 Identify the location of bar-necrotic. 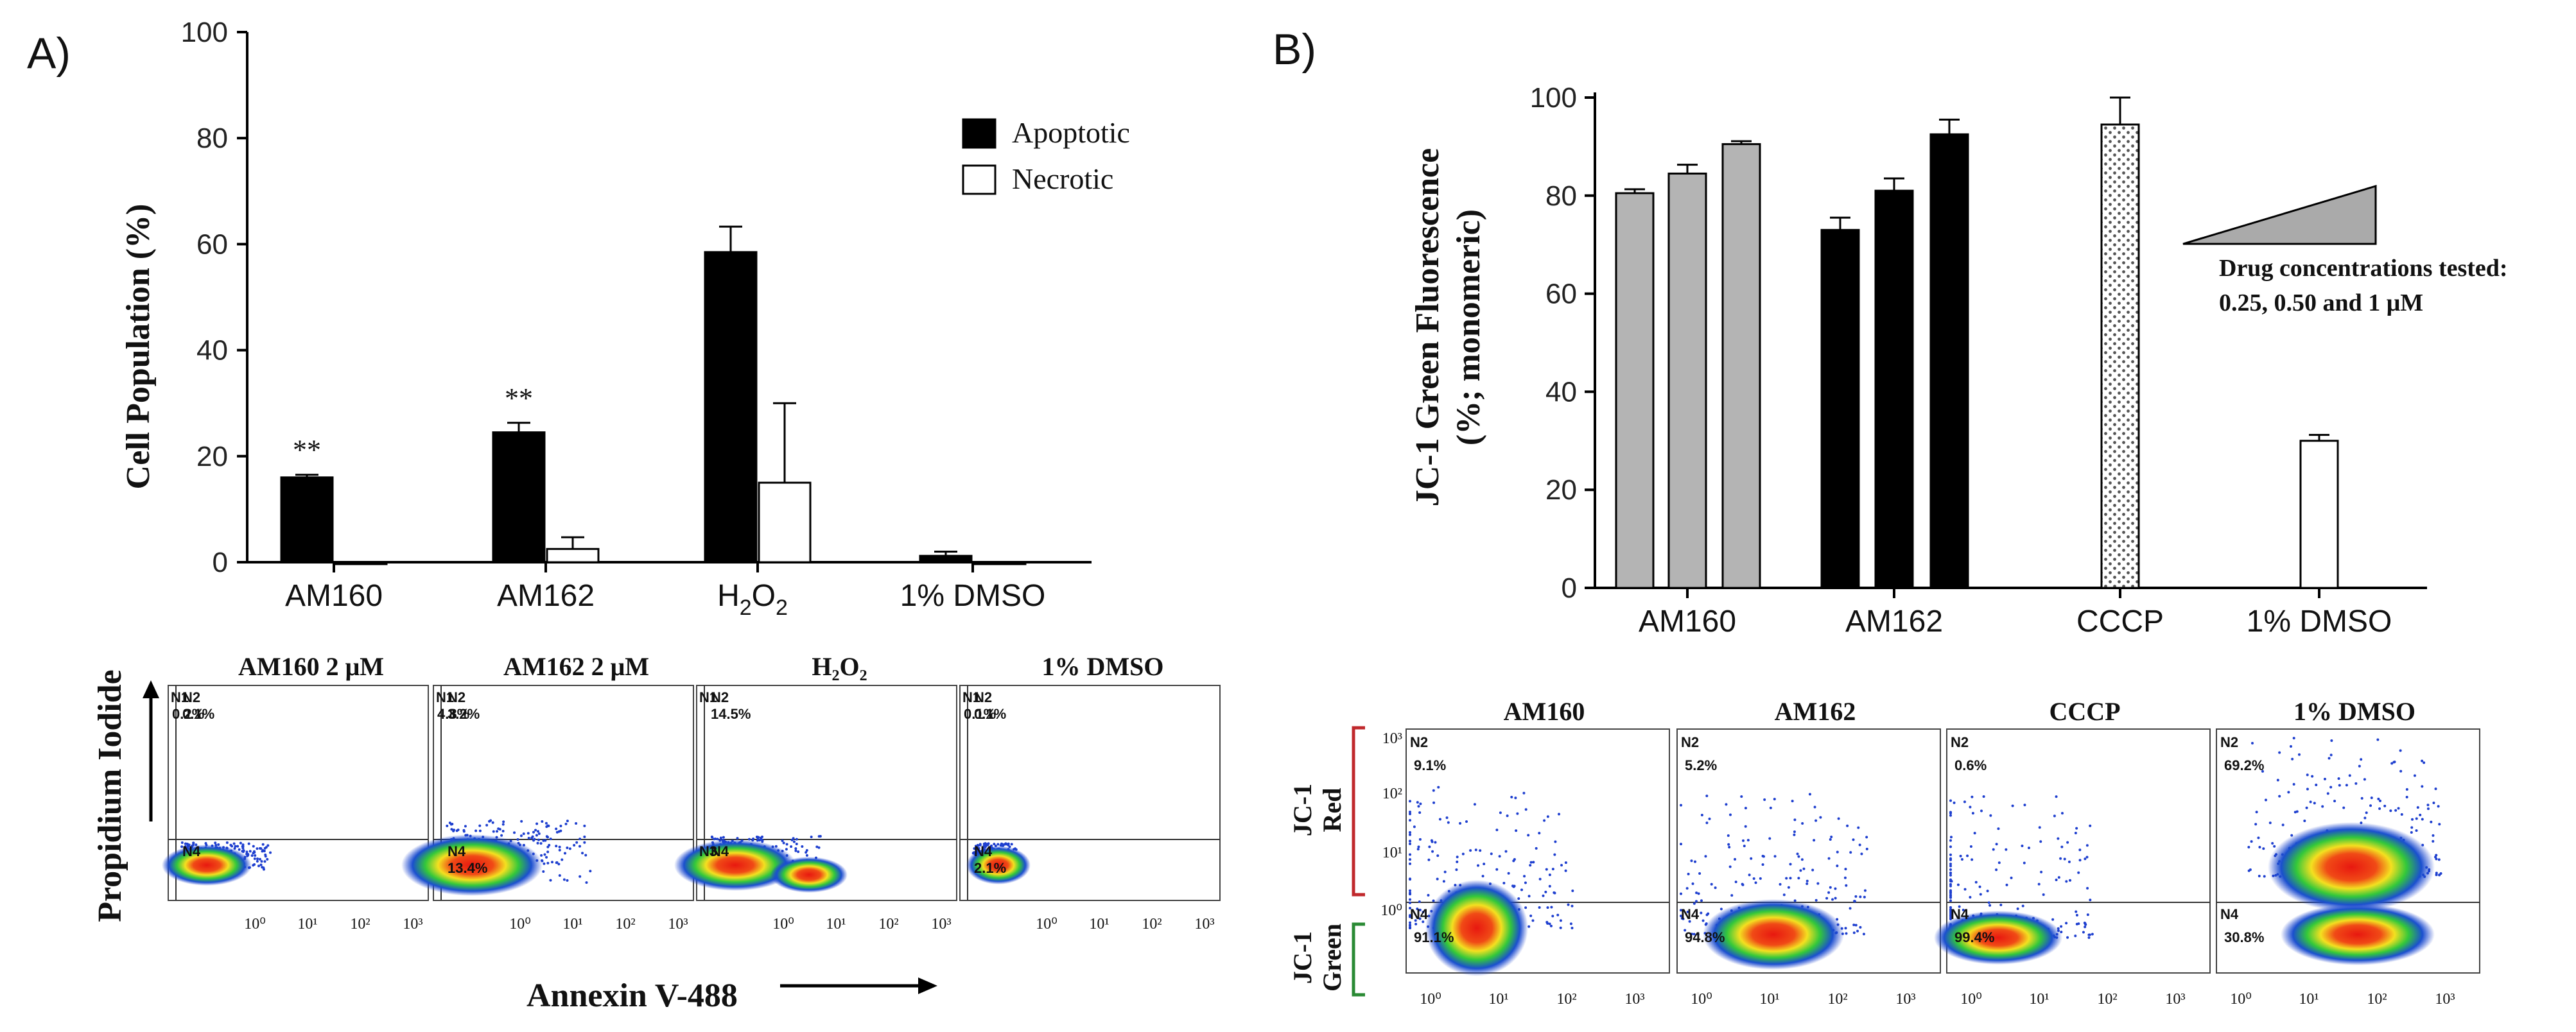
(361, 563).